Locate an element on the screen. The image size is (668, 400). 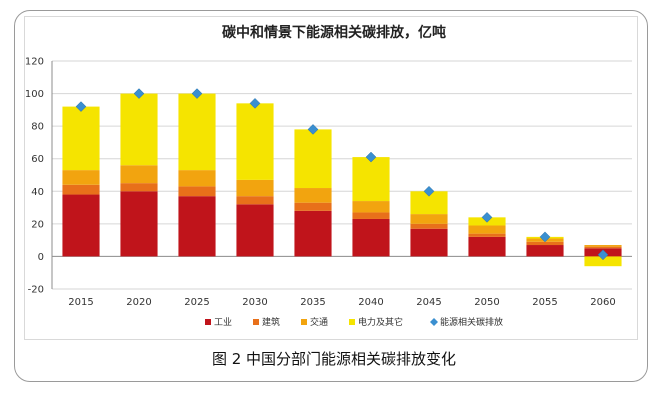
y-tick-label: 20 is located at coordinates (37, 224).